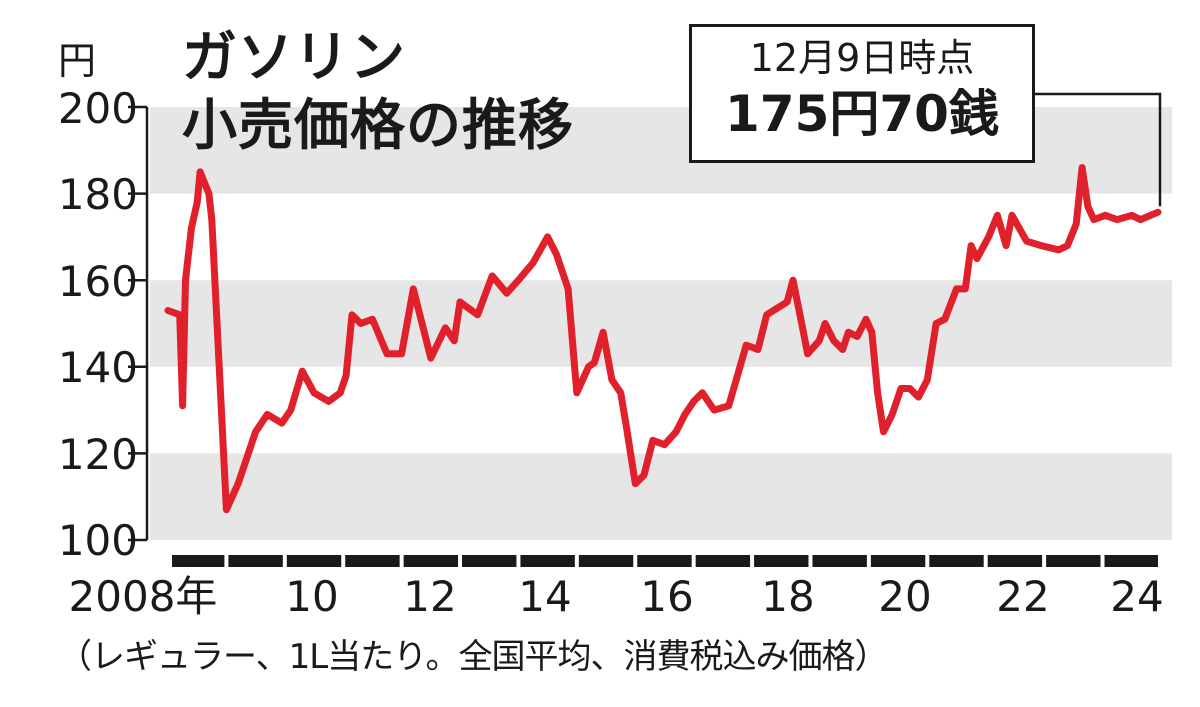 This screenshot has height=707, width=1200. I want to click on callout-leader-line, so click(1098, 149).